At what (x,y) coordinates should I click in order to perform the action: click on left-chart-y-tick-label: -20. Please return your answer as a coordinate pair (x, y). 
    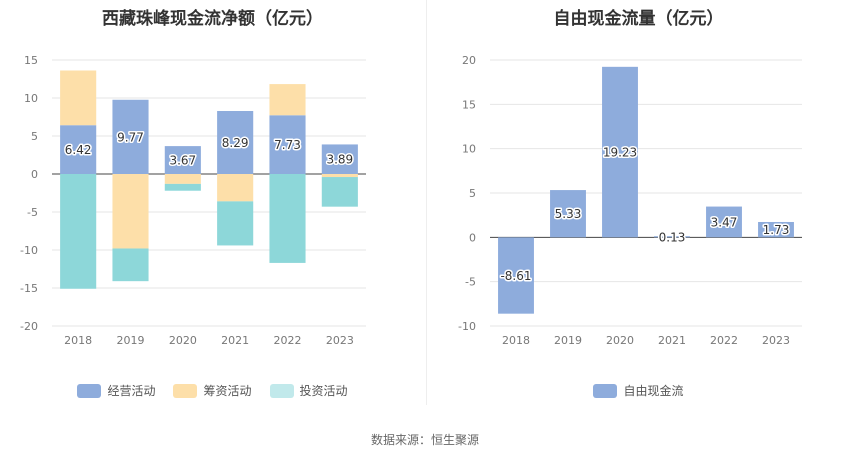
    Looking at the image, I should click on (29, 326).